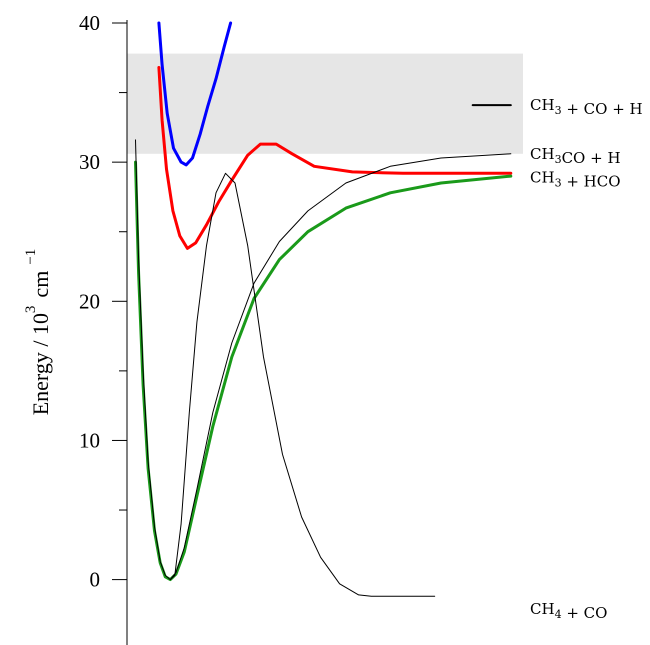  I want to click on y-axis-label-sup2: −1, so click(31, 257).